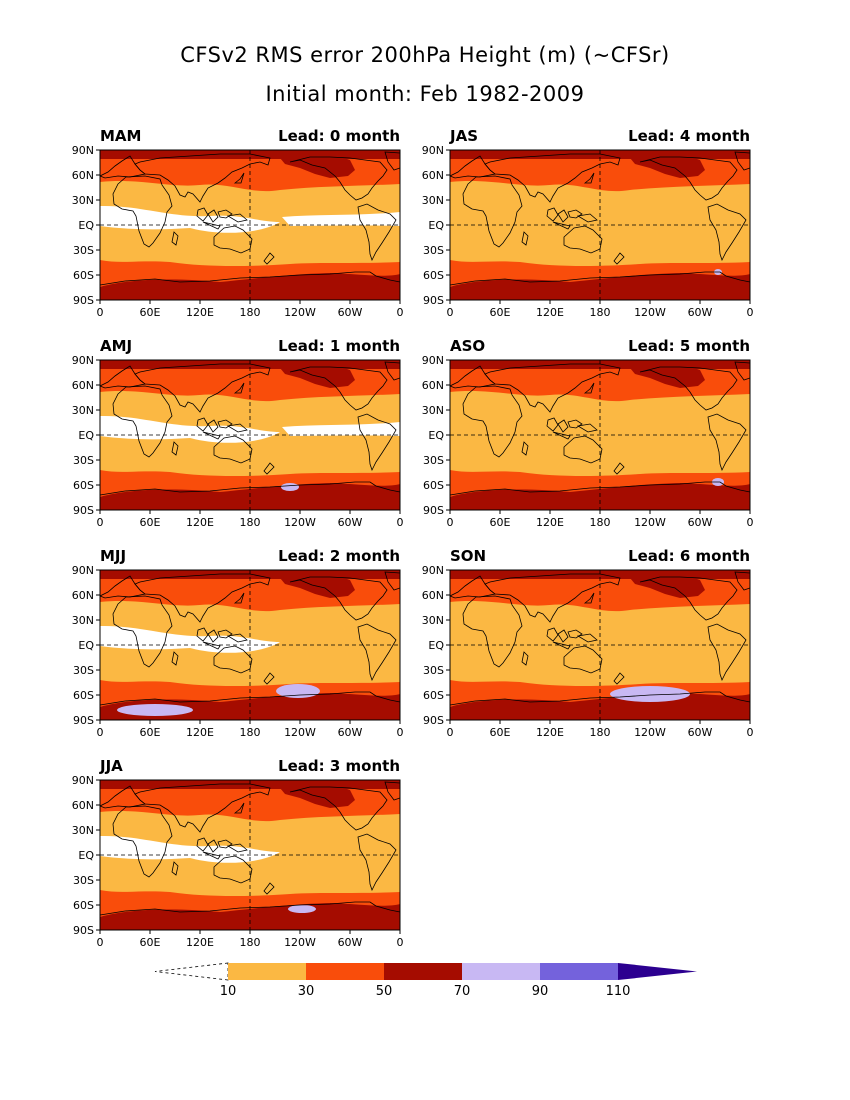  I want to click on panel-season: ASO, so click(467, 346).